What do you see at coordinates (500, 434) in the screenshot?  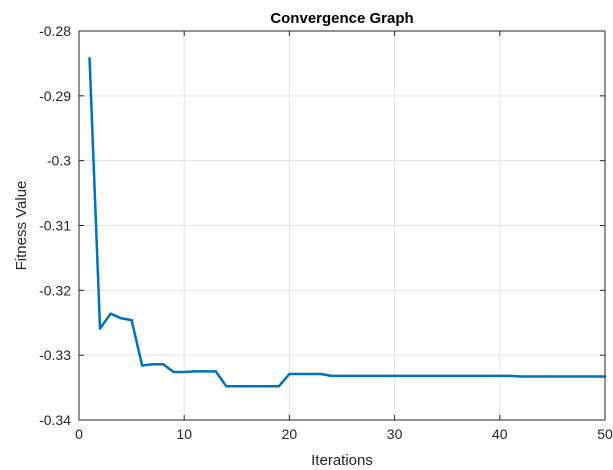 I see `x-tick-label: 40` at bounding box center [500, 434].